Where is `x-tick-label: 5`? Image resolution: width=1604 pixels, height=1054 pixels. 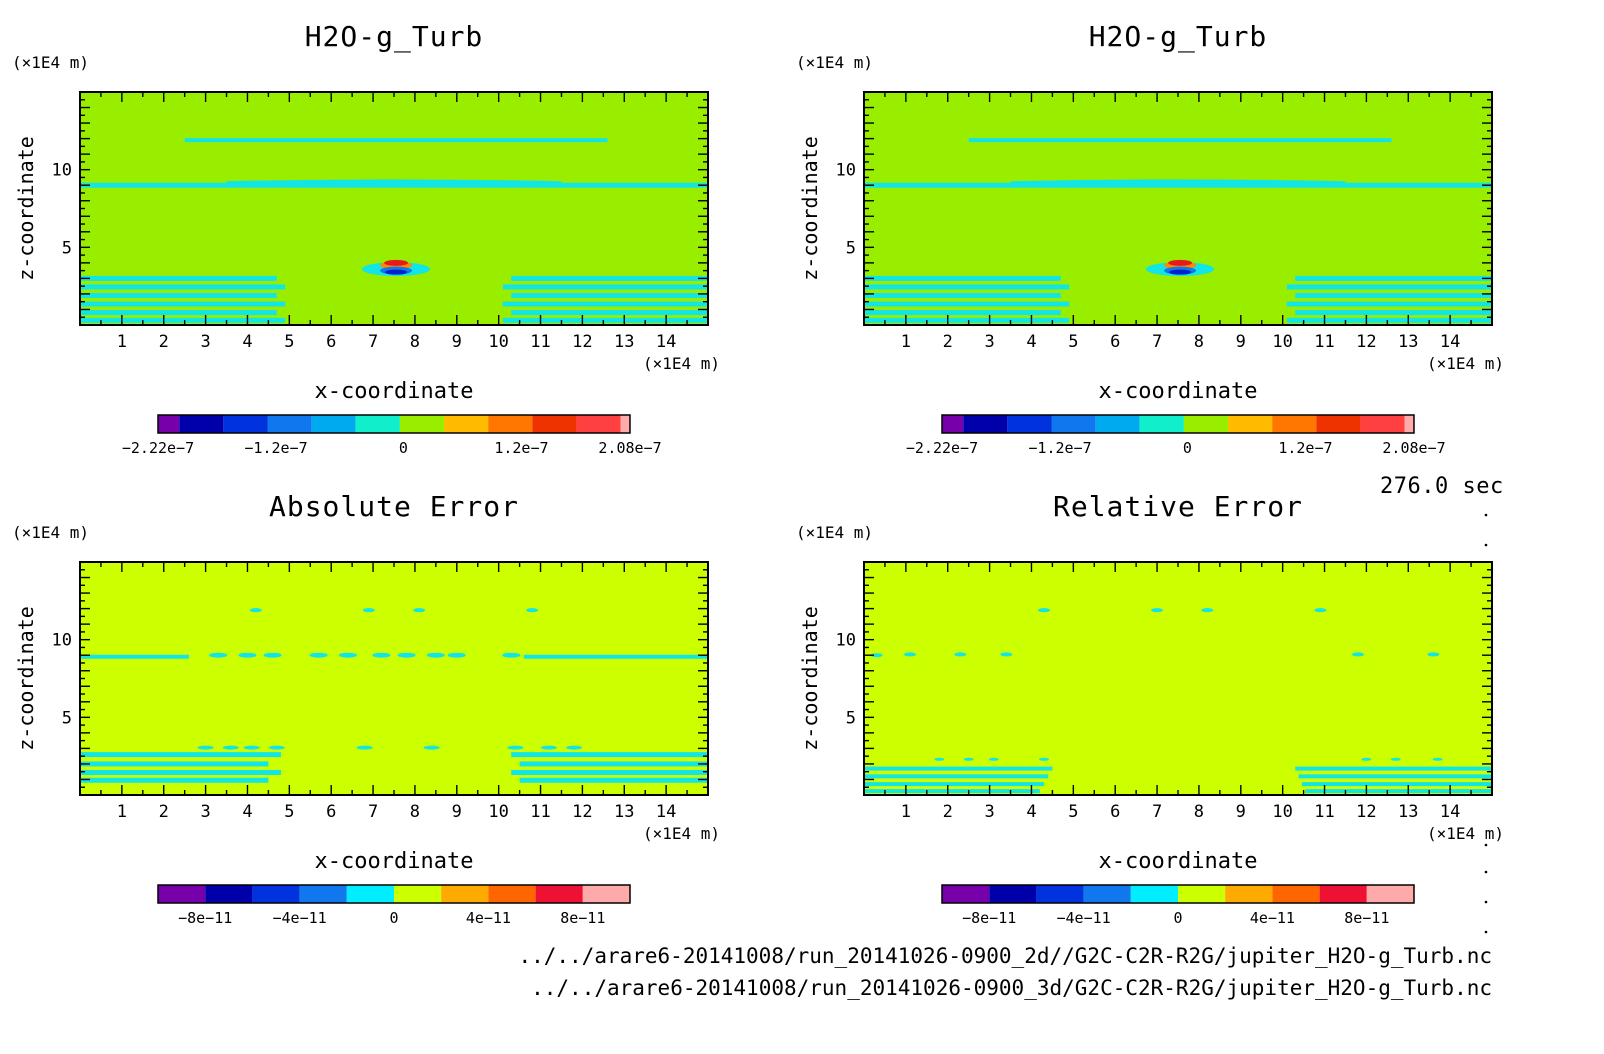
x-tick-label: 5 is located at coordinates (1073, 342).